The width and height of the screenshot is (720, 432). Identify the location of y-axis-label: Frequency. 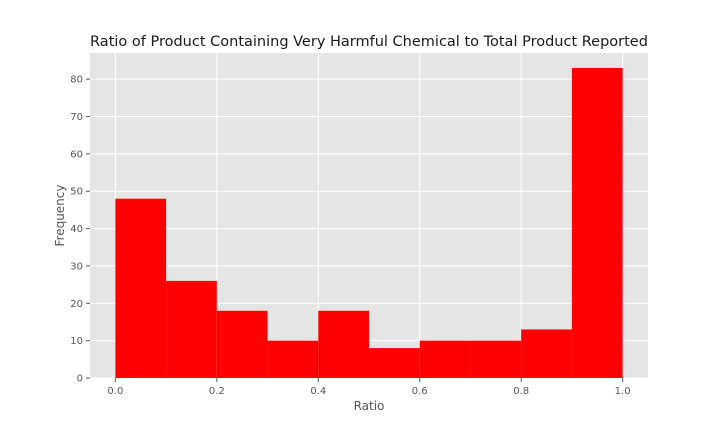
(60, 216).